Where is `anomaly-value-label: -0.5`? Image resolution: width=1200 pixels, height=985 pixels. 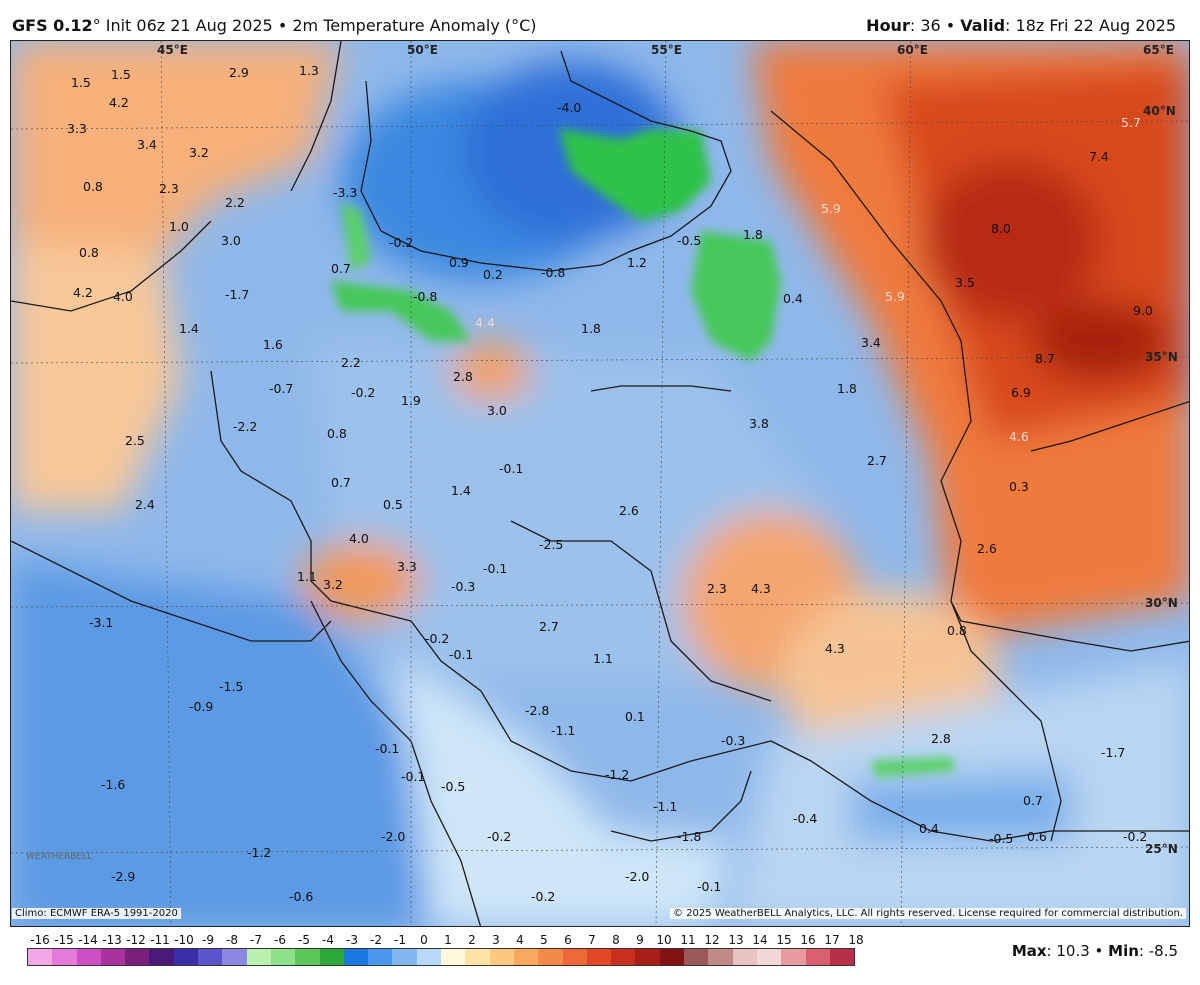
anomaly-value-label: -0.5 is located at coordinates (1001, 838).